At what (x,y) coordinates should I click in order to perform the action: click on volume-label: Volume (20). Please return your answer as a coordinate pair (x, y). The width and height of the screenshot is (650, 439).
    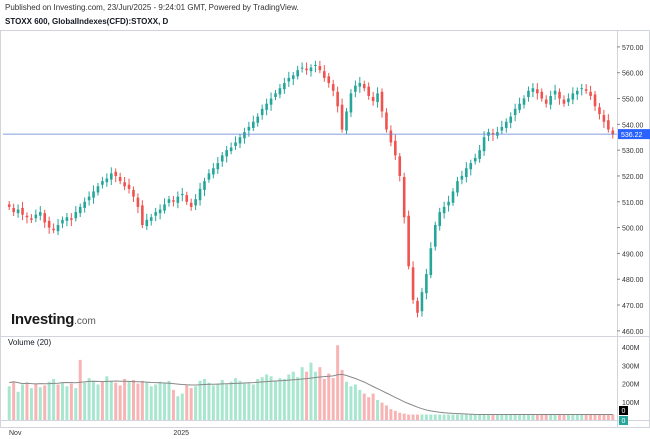
    Looking at the image, I should click on (30, 342).